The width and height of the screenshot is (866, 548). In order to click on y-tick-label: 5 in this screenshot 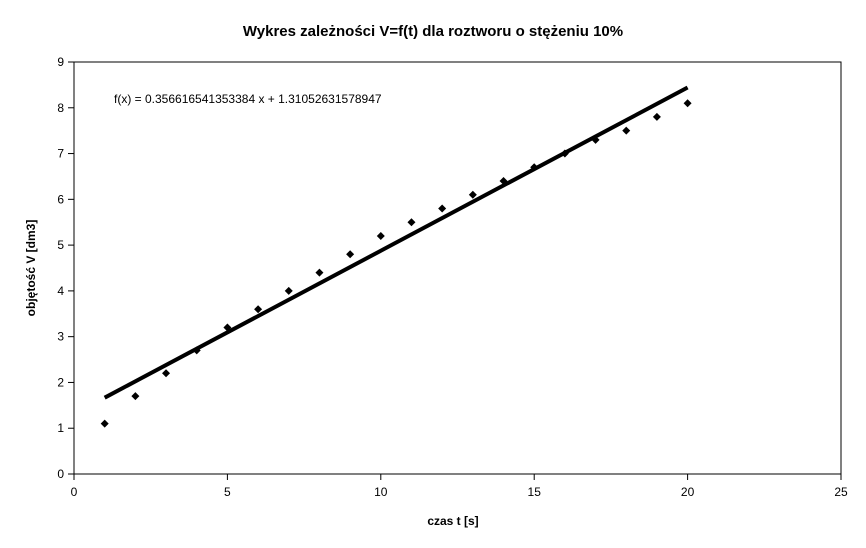, I will do `click(60, 245)`.